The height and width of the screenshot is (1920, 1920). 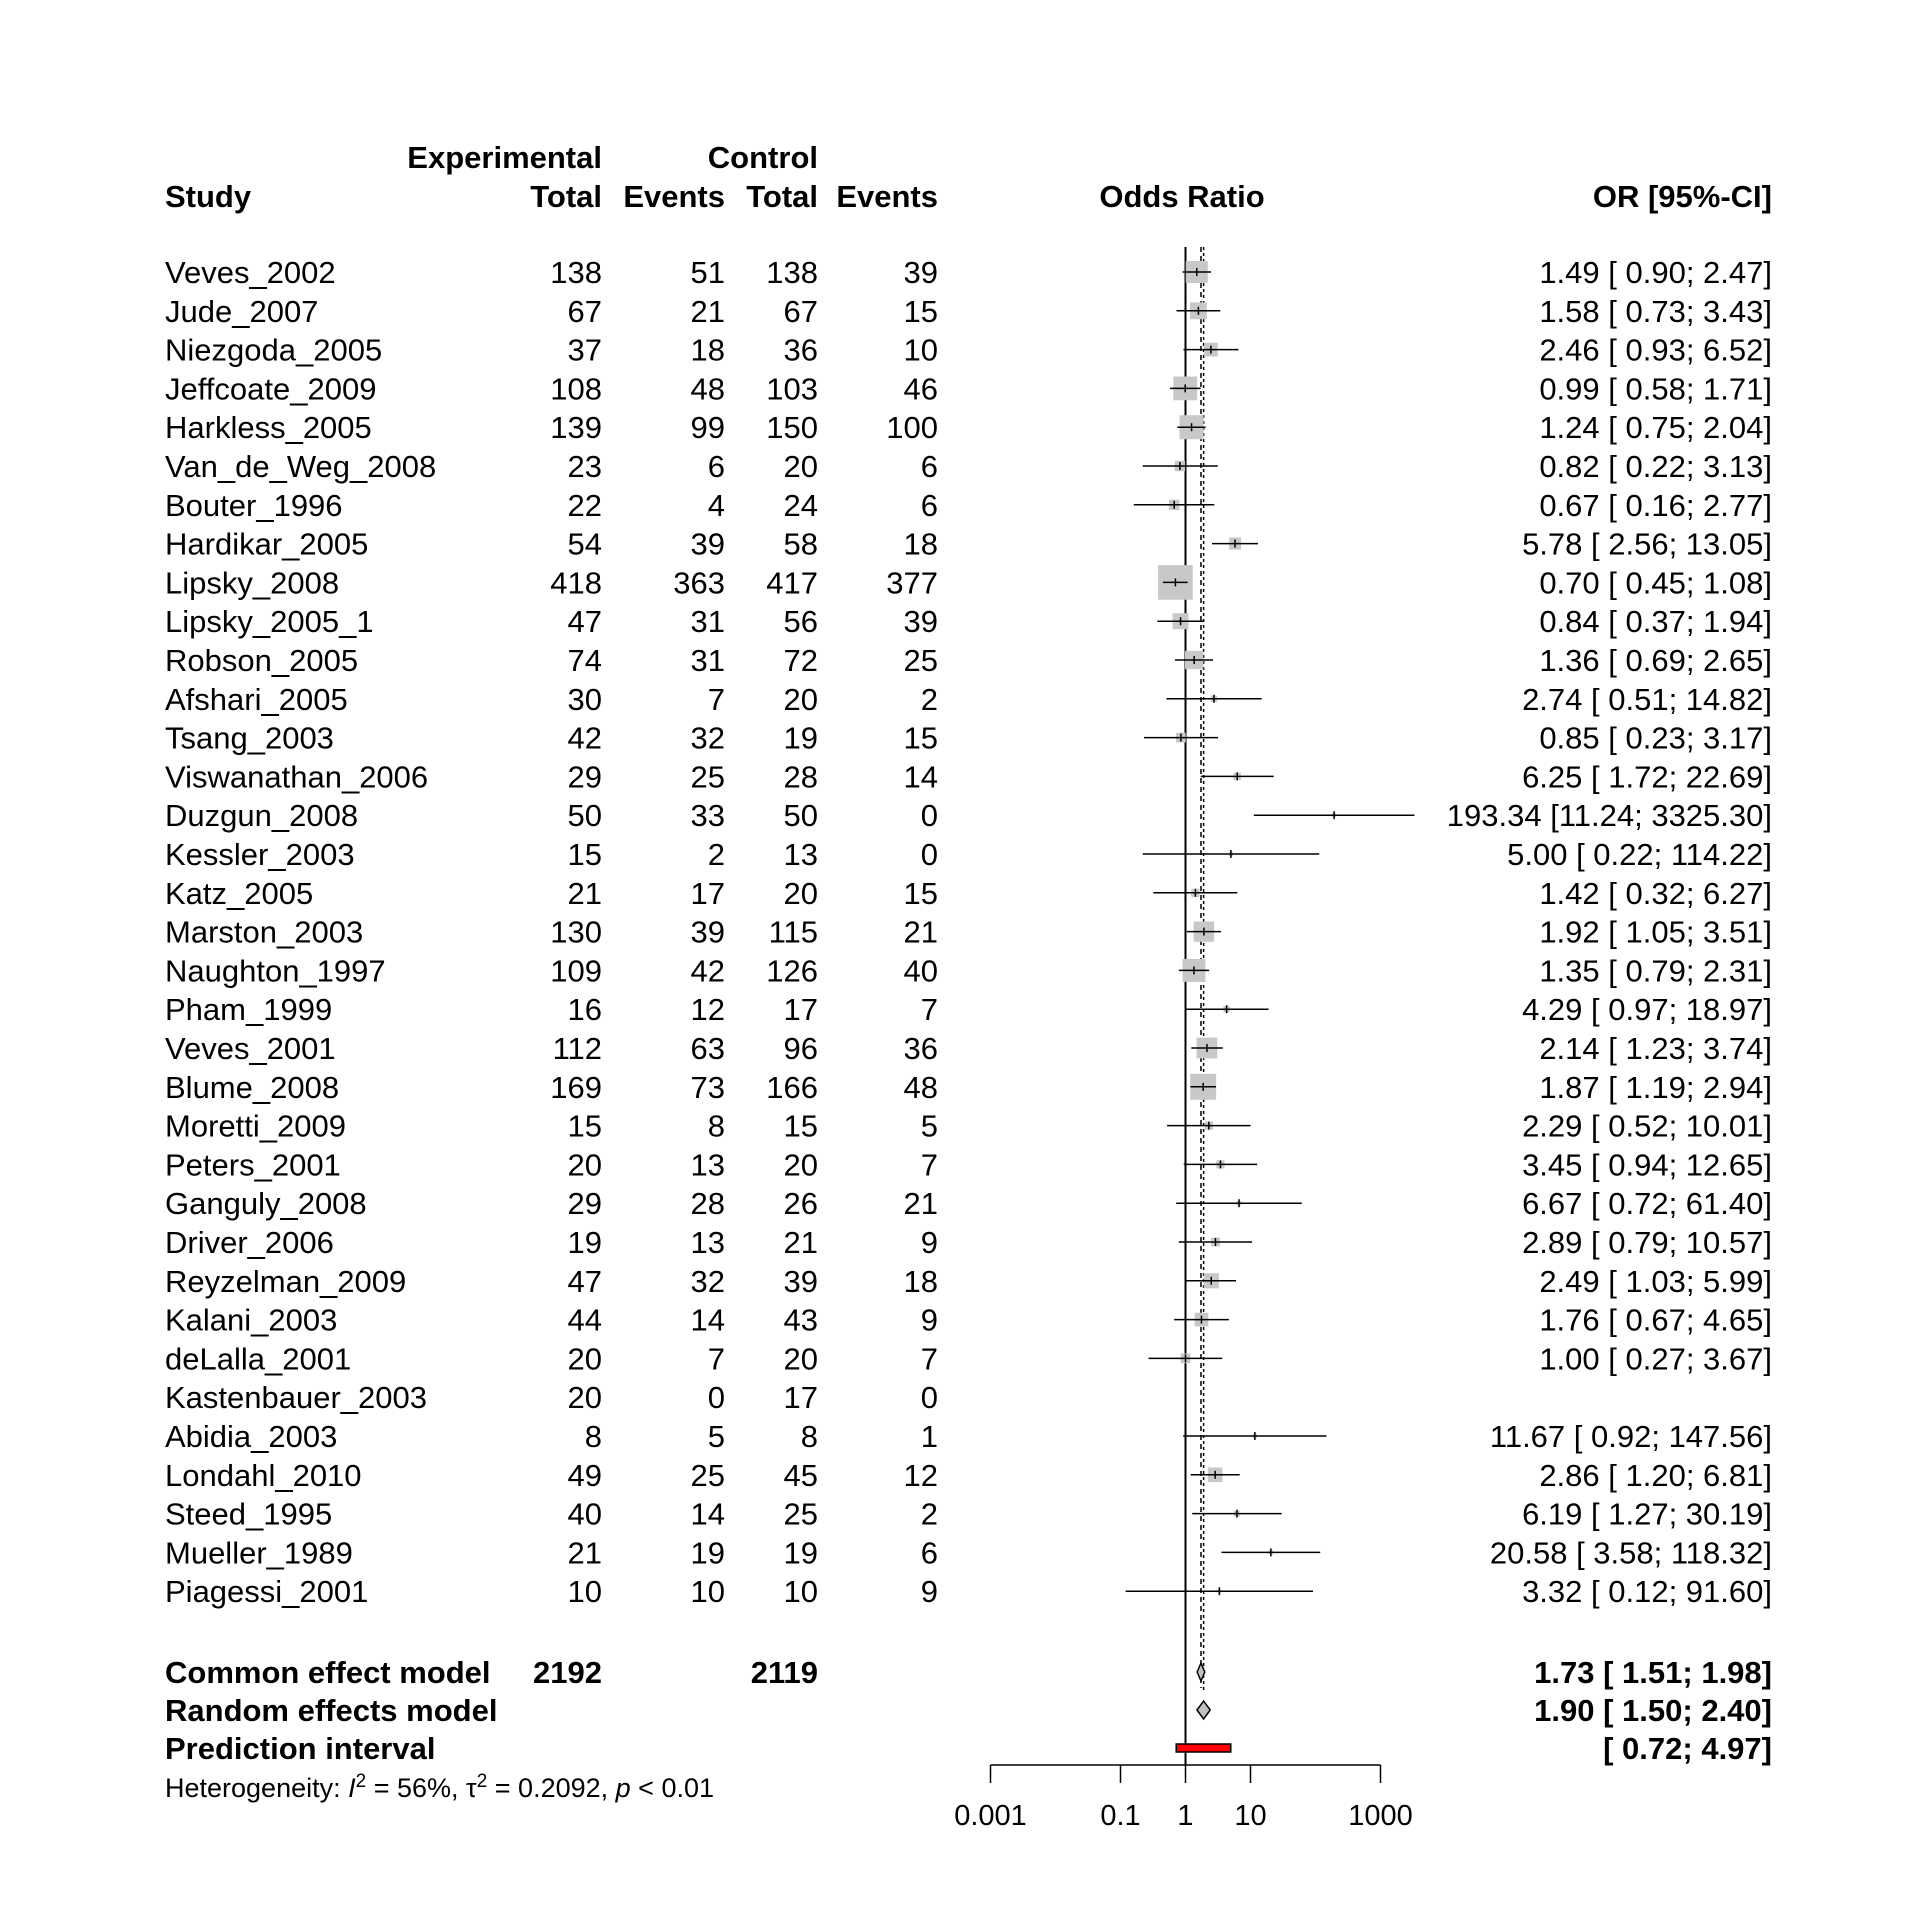 I want to click on exp-events: 0, so click(x=716, y=1397).